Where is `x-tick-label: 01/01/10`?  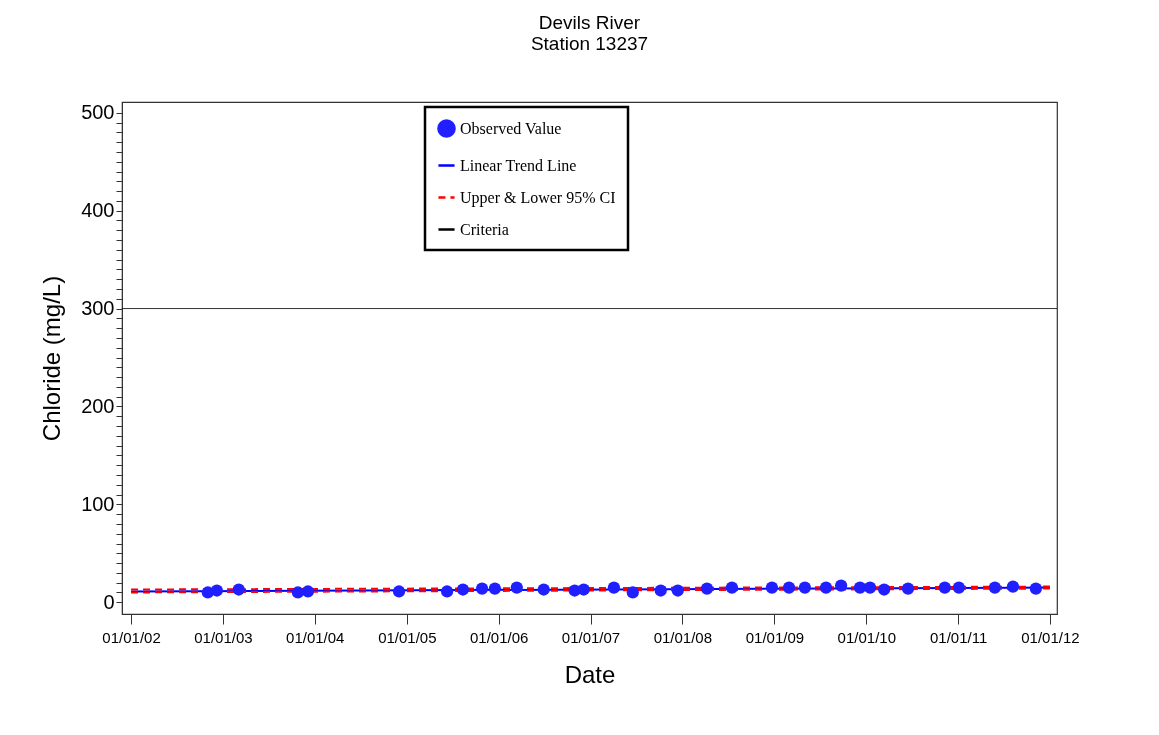
x-tick-label: 01/01/10 is located at coordinates (866, 637).